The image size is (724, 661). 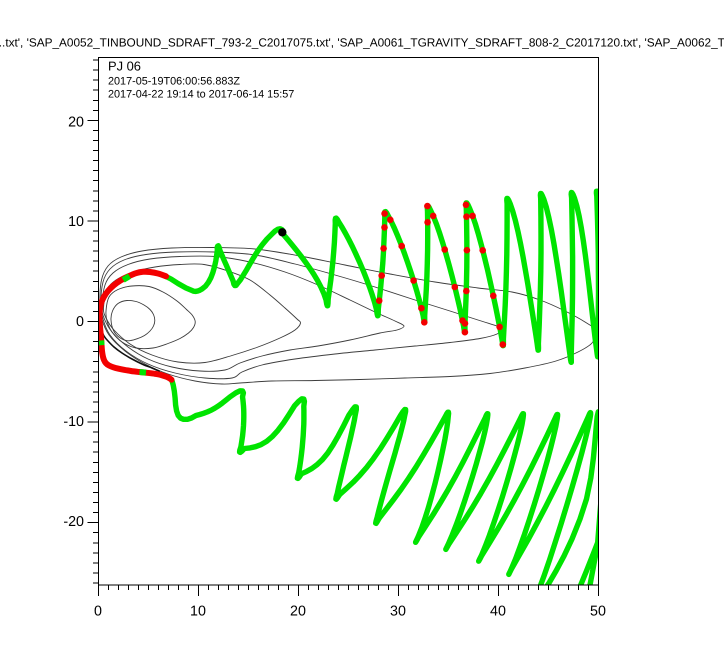 I want to click on svg-text: 50, so click(x=598, y=611).